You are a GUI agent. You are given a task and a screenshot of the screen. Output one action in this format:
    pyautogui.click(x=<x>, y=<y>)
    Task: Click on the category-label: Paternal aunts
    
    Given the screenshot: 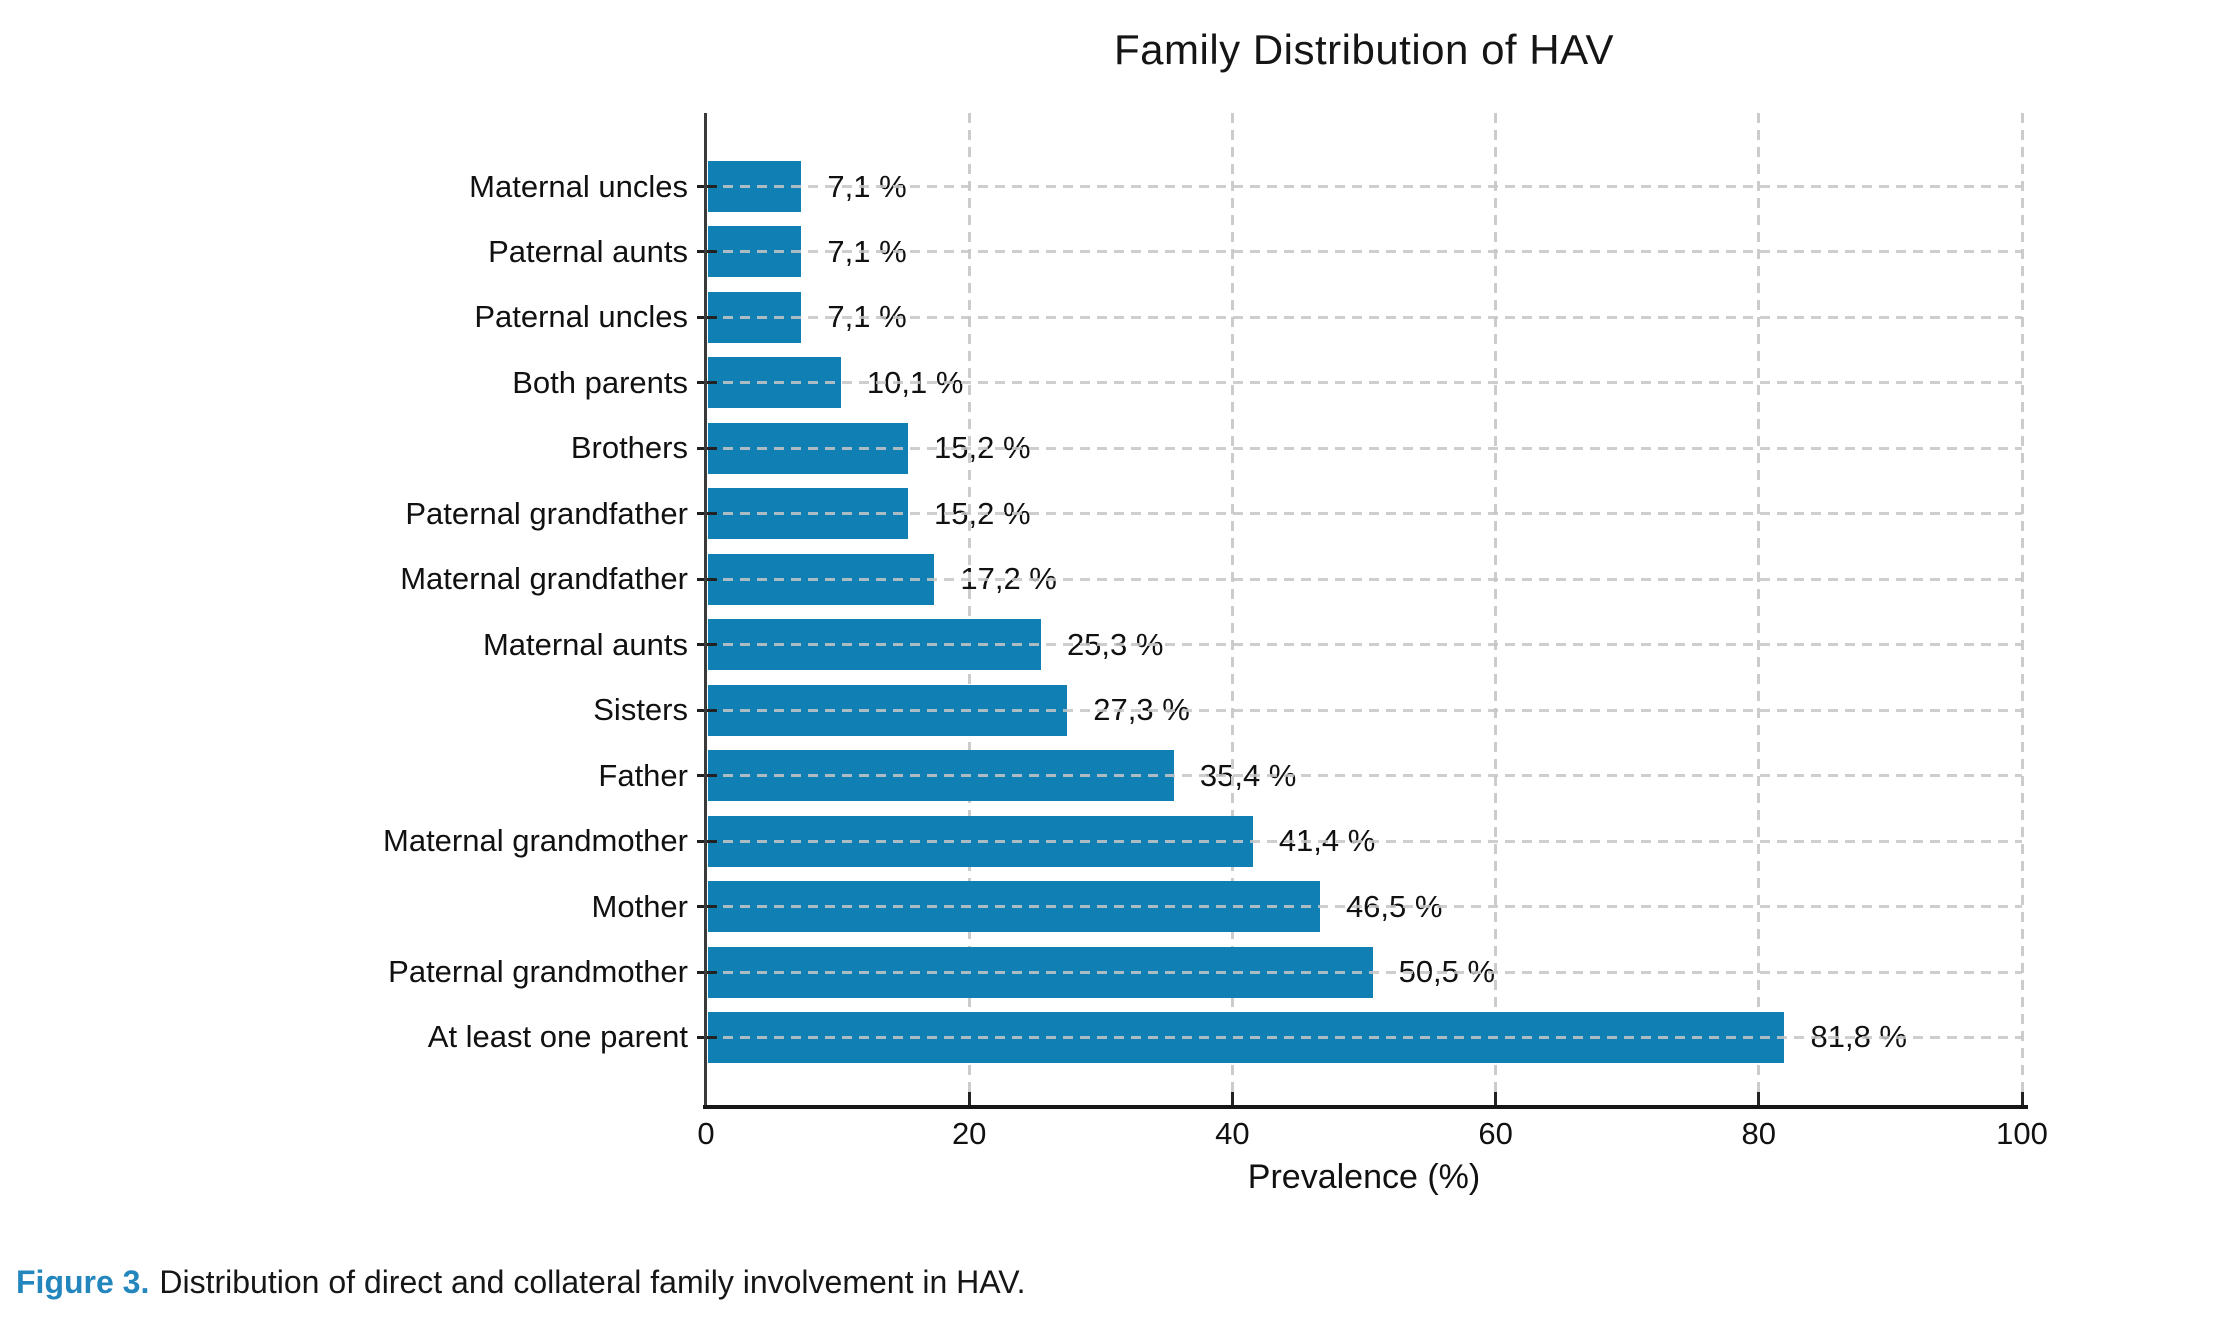 What is the action you would take?
    pyautogui.click(x=588, y=251)
    